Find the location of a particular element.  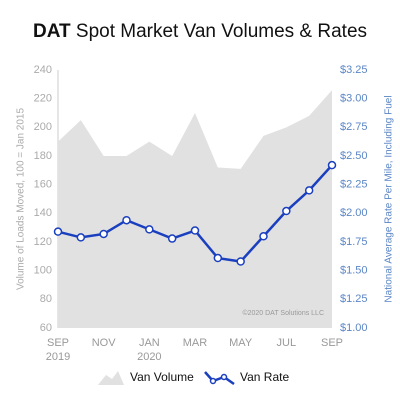

y2-tick-label: $2.25 is located at coordinates (354, 185).